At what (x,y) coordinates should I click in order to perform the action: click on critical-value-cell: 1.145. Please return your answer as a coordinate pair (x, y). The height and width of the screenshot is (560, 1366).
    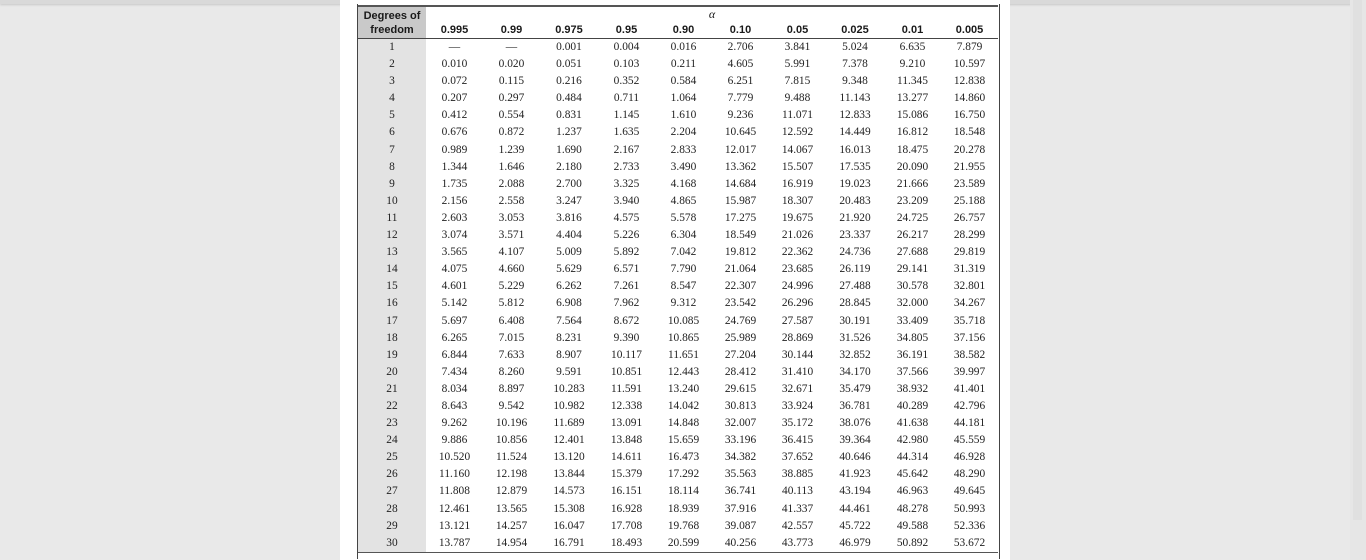
    Looking at the image, I should click on (626, 115).